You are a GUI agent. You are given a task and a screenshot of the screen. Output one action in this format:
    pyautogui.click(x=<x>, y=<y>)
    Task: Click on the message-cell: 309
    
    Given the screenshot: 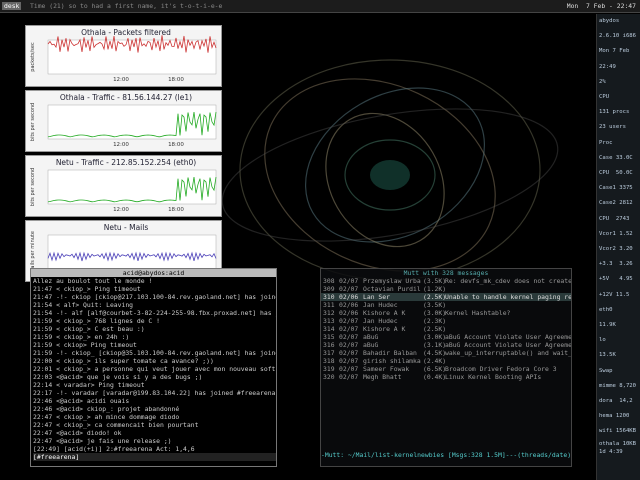 What is the action you would take?
    pyautogui.click(x=329, y=289)
    